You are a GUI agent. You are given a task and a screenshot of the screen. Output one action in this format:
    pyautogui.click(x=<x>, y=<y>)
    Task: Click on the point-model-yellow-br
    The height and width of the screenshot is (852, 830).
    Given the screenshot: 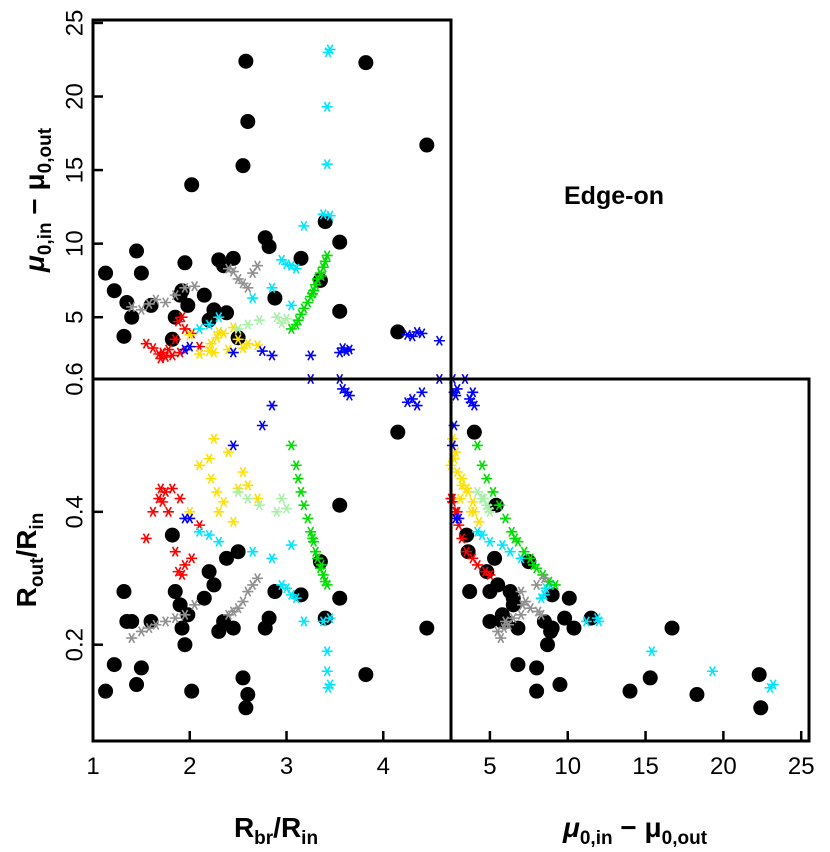 What is the action you would take?
    pyautogui.click(x=479, y=521)
    